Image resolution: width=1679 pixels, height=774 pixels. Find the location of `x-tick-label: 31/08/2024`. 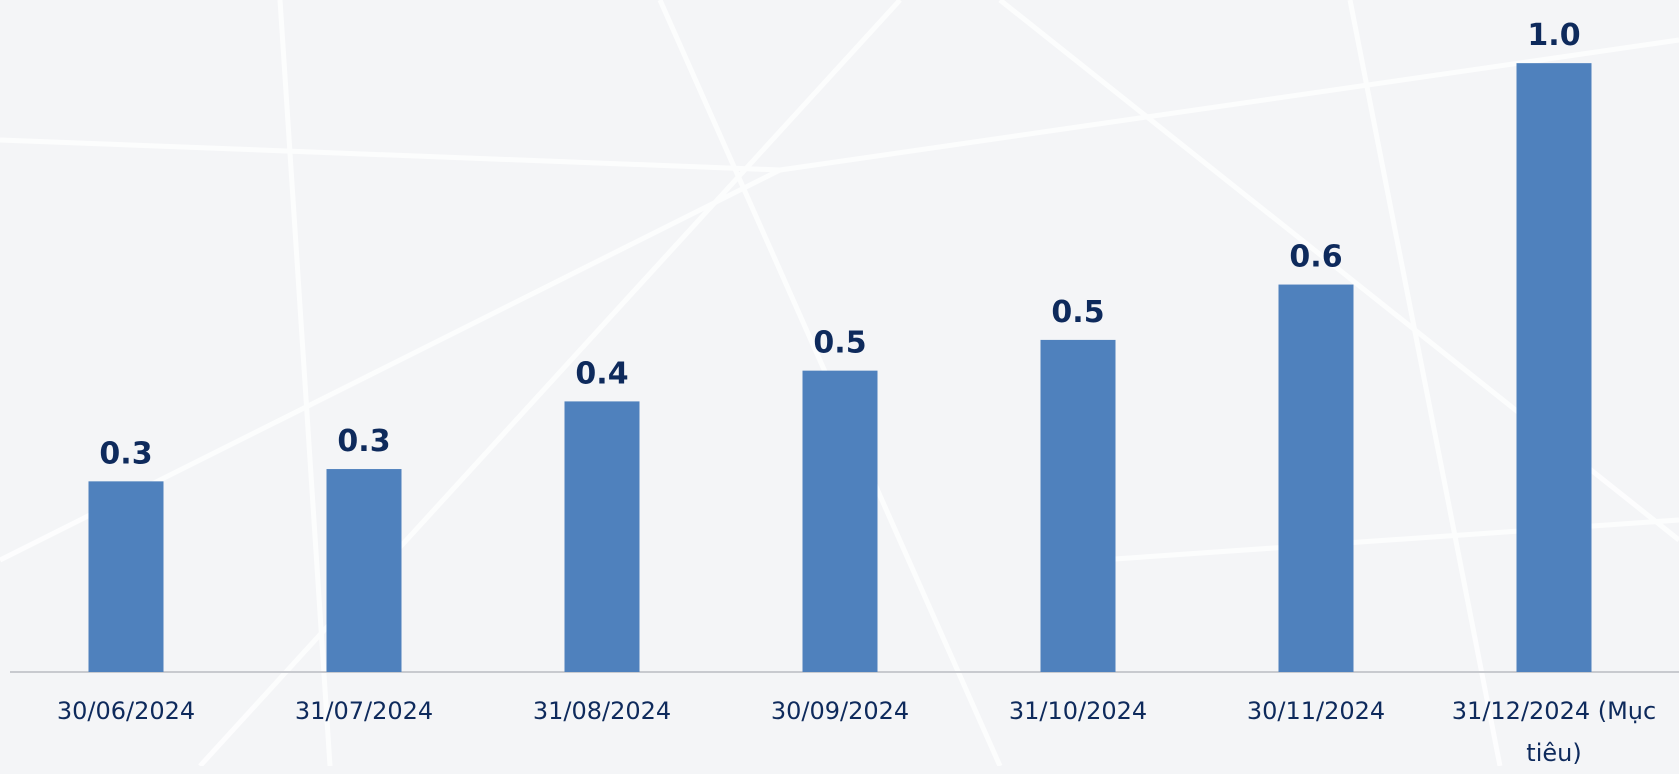

x-tick-label: 31/08/2024 is located at coordinates (602, 711).